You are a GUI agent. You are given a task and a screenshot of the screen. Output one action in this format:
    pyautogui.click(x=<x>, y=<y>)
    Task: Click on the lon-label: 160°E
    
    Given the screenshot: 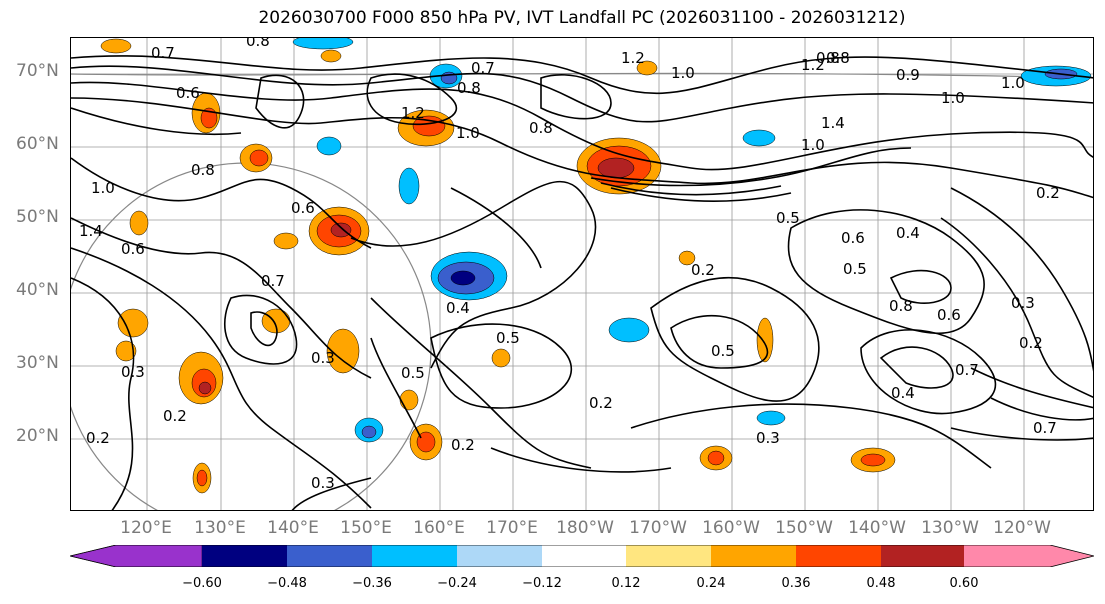 What is the action you would take?
    pyautogui.click(x=439, y=528)
    